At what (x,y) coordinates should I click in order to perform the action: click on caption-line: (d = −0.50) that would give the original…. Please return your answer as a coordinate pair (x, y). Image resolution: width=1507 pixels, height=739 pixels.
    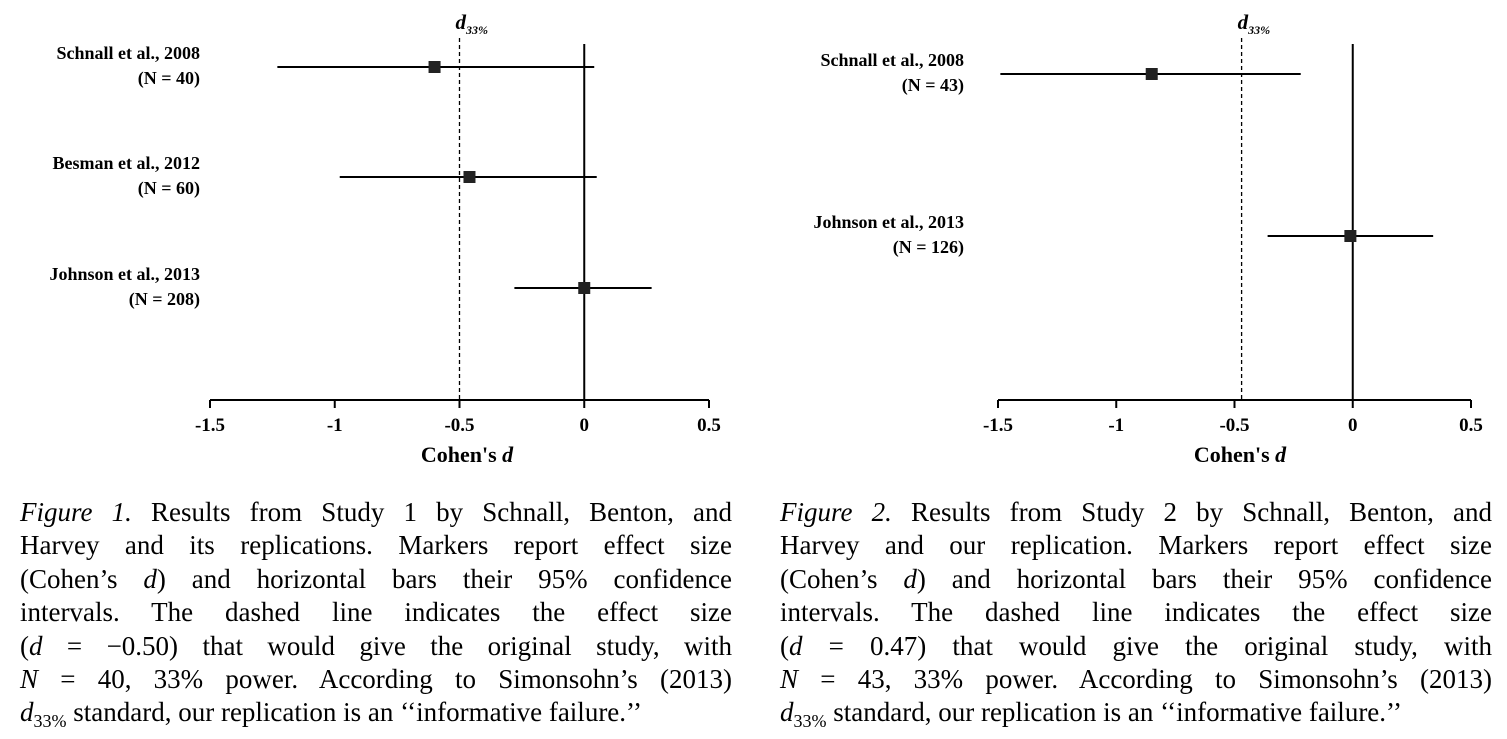
    Looking at the image, I should click on (376, 646).